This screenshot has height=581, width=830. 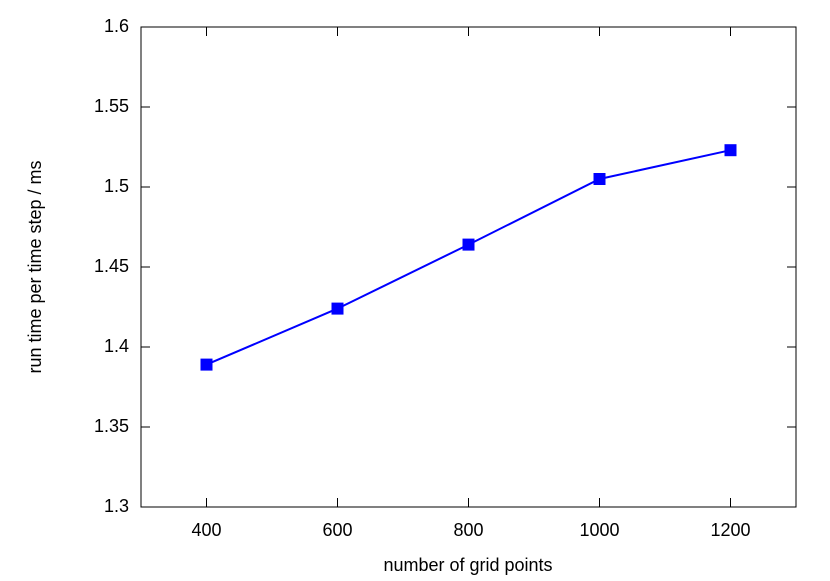 What do you see at coordinates (111, 426) in the screenshot?
I see `y-tick-label: 1.35` at bounding box center [111, 426].